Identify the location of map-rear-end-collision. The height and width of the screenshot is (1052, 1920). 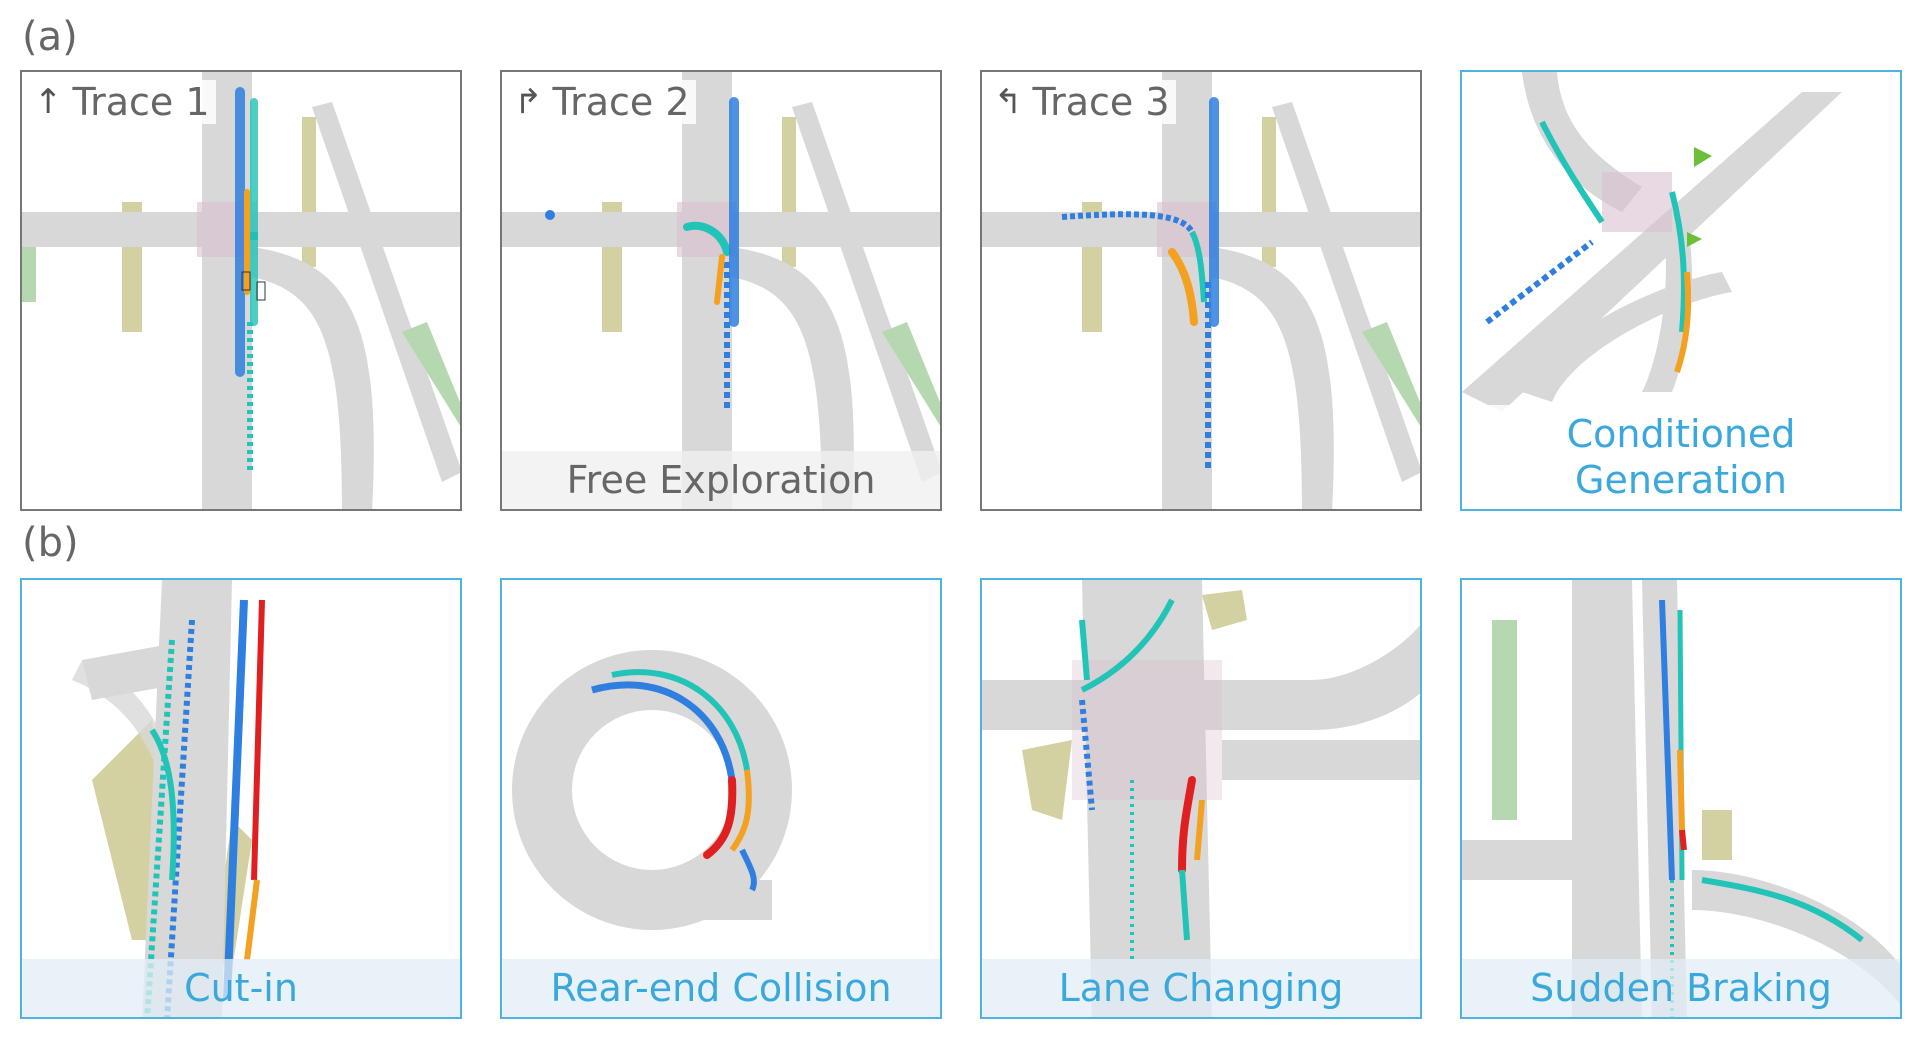
(652, 790).